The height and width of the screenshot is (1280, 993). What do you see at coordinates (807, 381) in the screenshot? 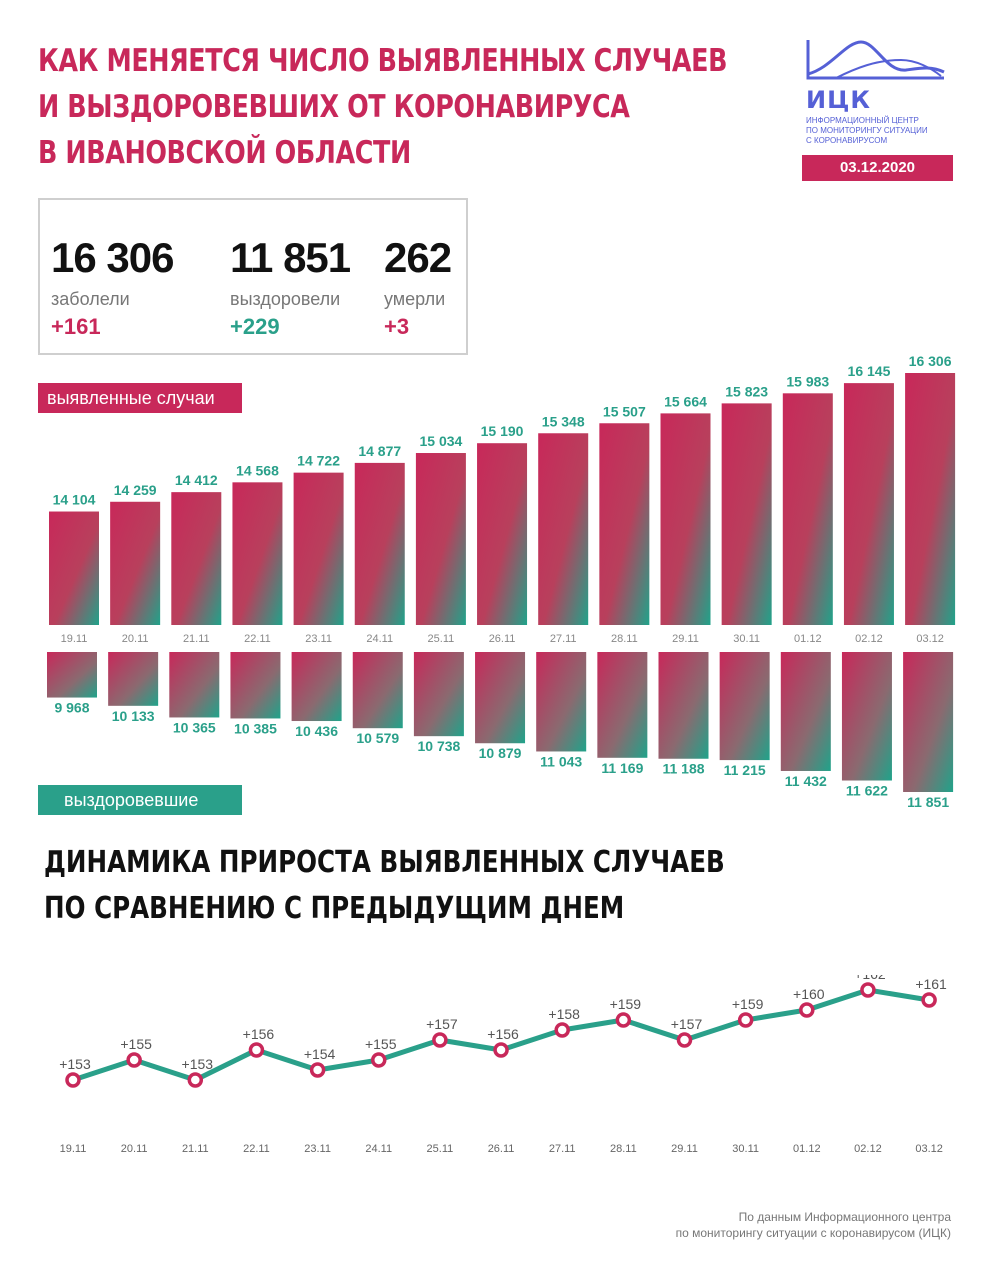
I see `cases-value-label: 15 983` at bounding box center [807, 381].